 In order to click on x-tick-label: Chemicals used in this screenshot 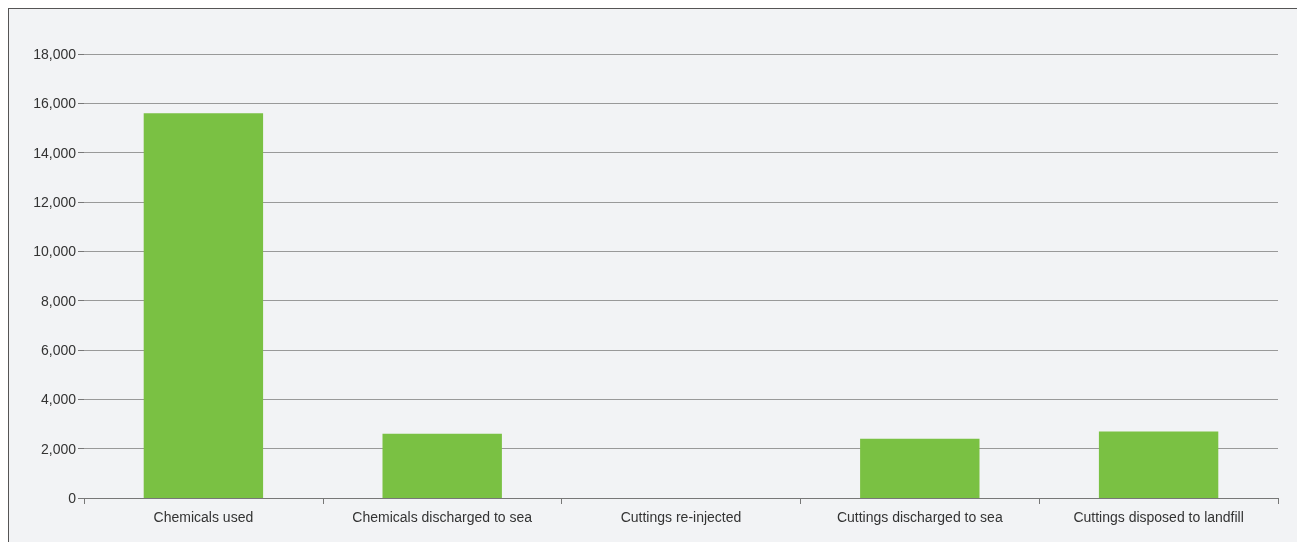, I will do `click(203, 517)`.